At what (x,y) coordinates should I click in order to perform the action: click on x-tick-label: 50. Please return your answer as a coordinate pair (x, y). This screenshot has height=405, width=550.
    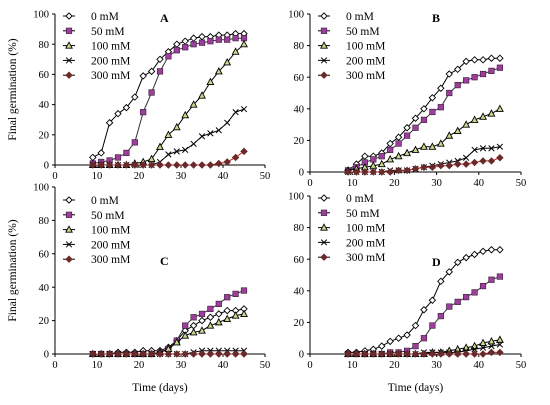
    Looking at the image, I should click on (265, 365).